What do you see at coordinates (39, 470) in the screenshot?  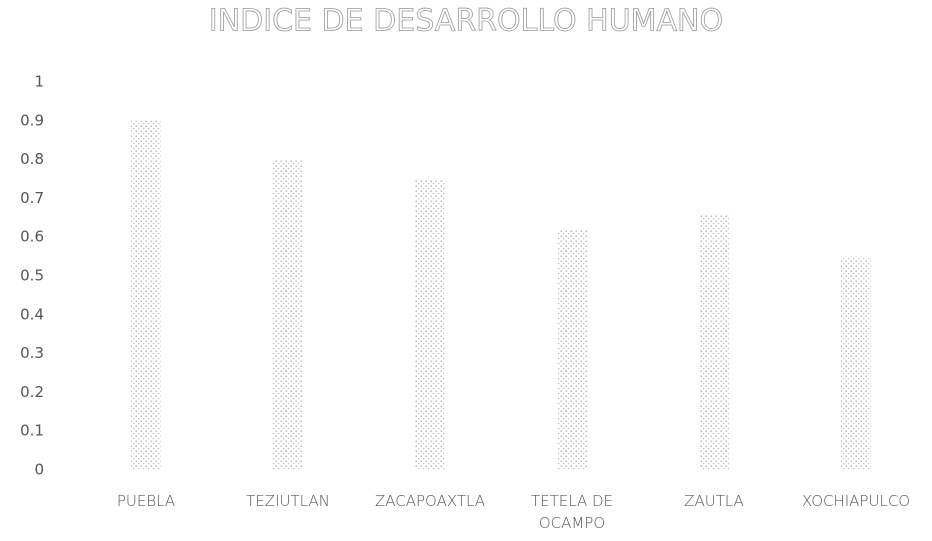 I see `y-tick-label: 0` at bounding box center [39, 470].